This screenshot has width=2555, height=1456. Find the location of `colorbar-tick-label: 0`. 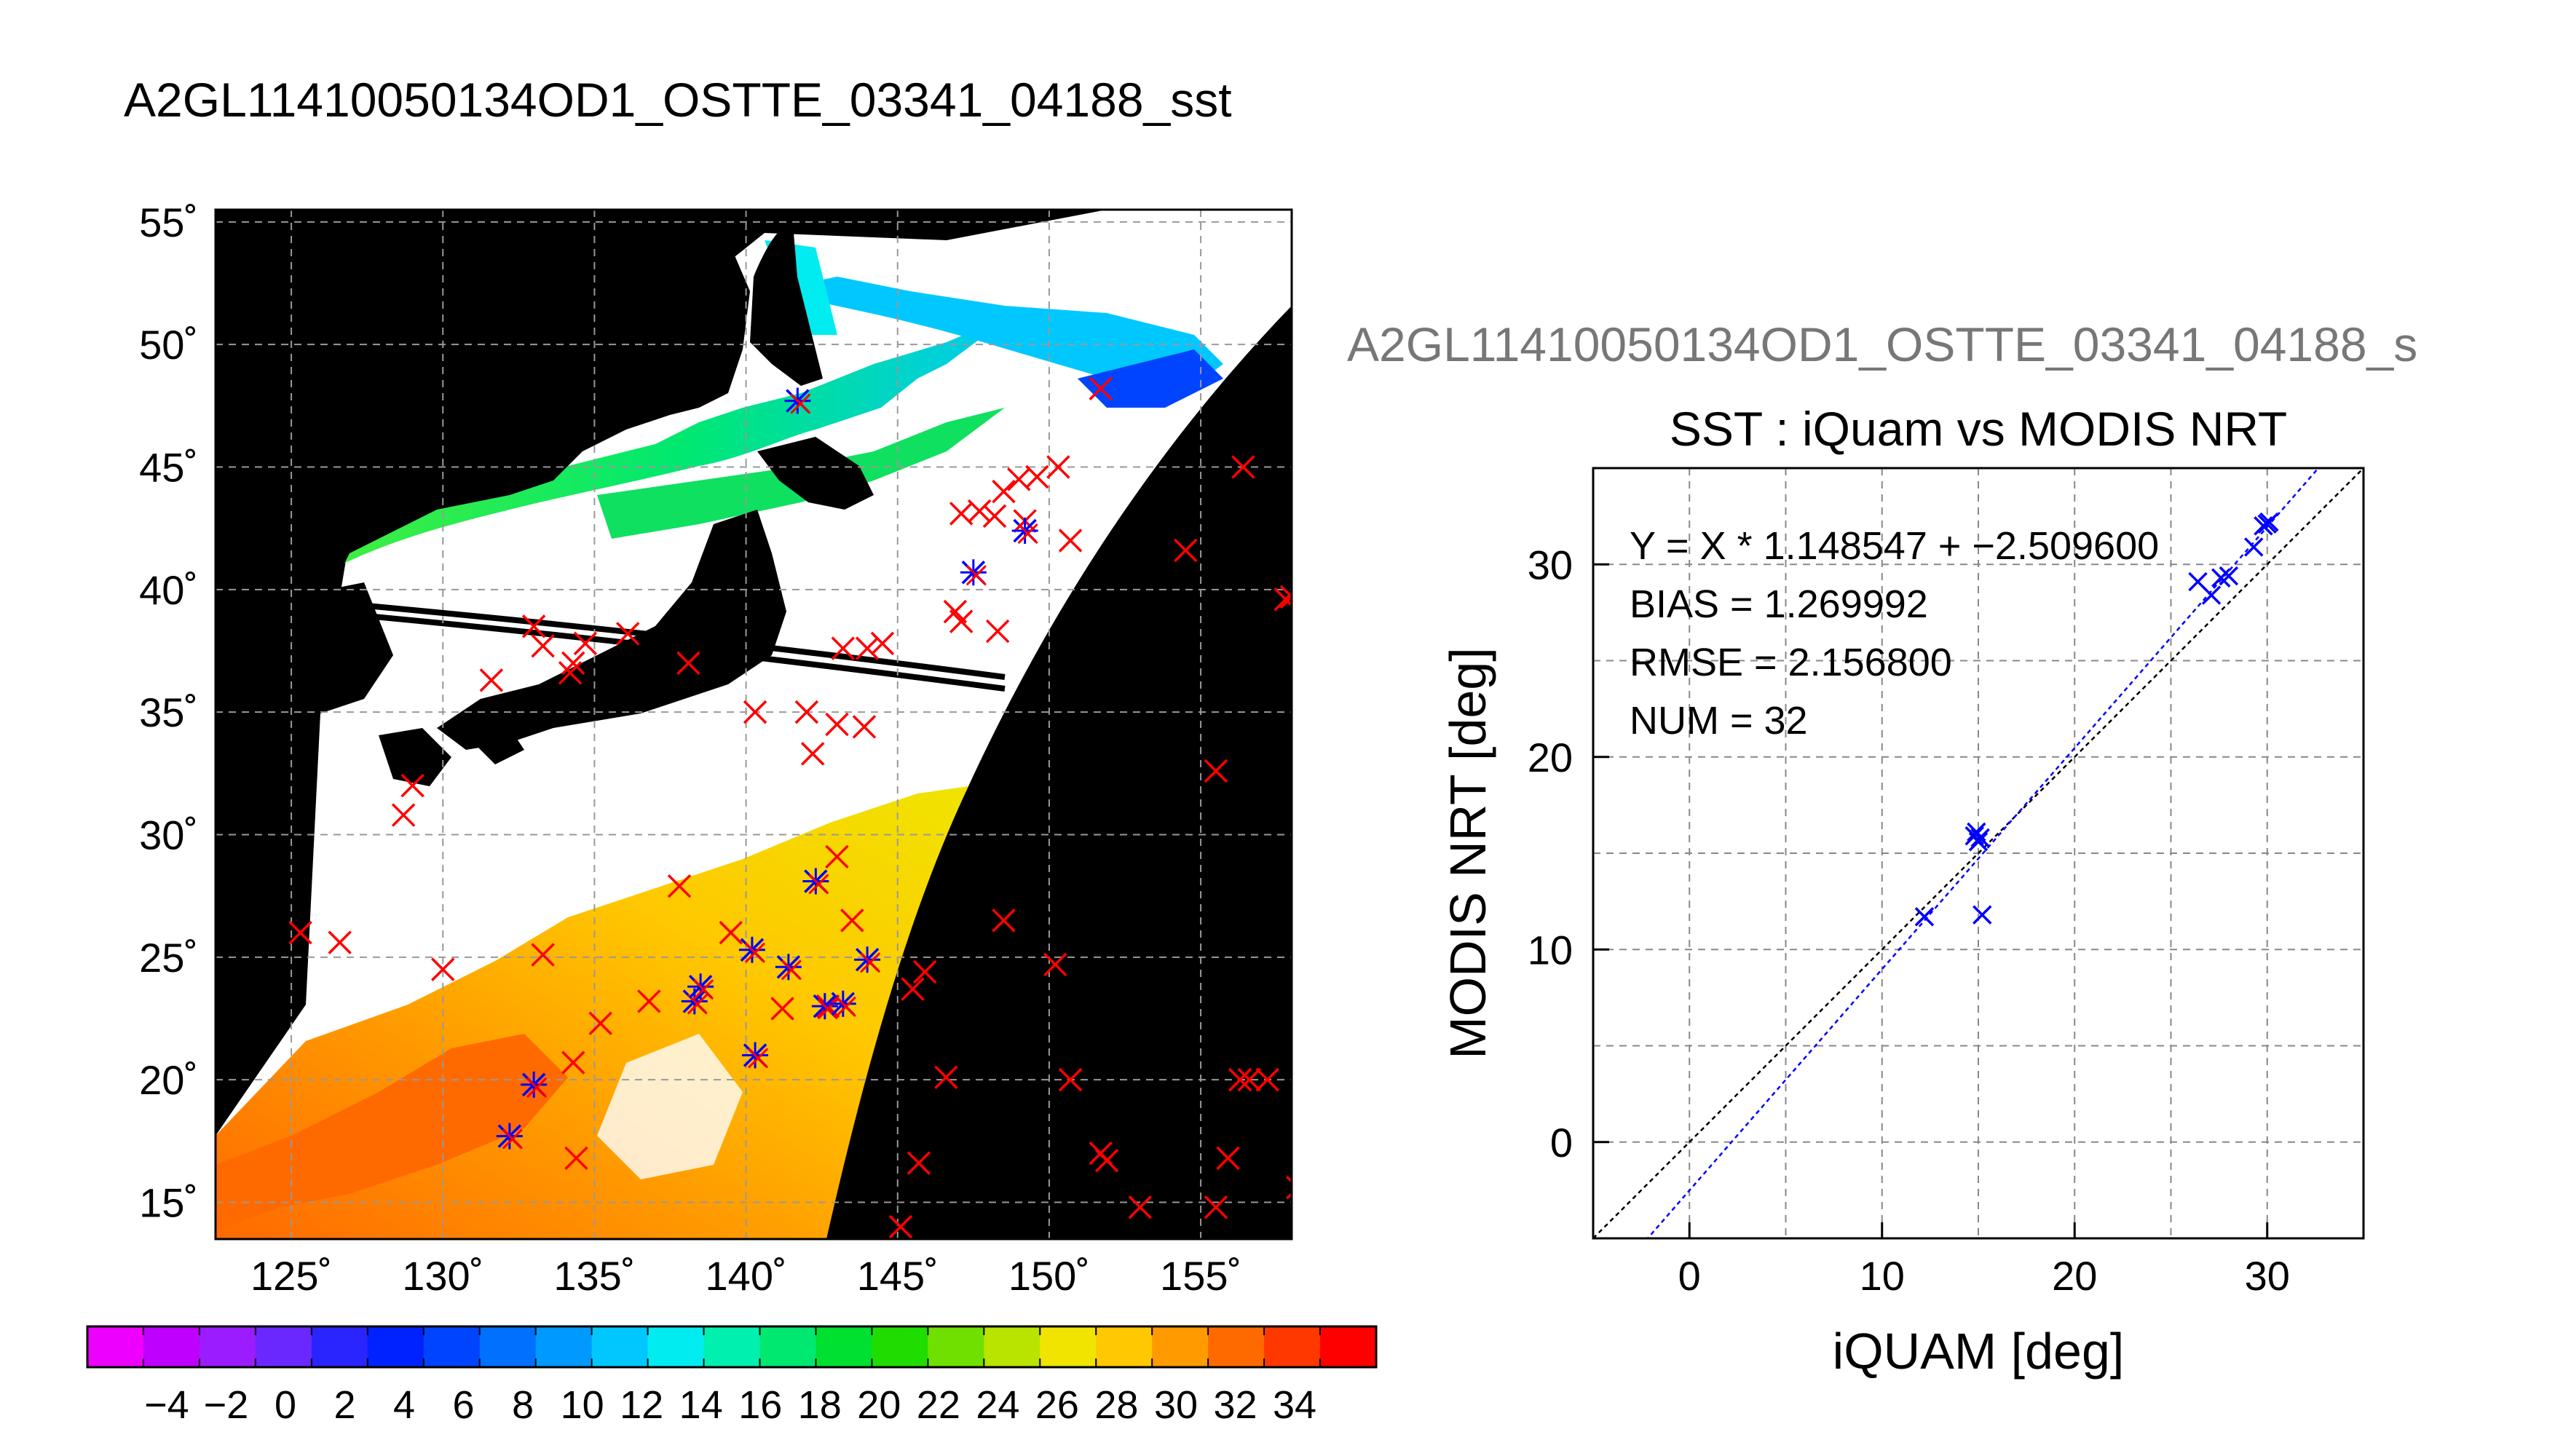

colorbar-tick-label: 0 is located at coordinates (285, 1405).